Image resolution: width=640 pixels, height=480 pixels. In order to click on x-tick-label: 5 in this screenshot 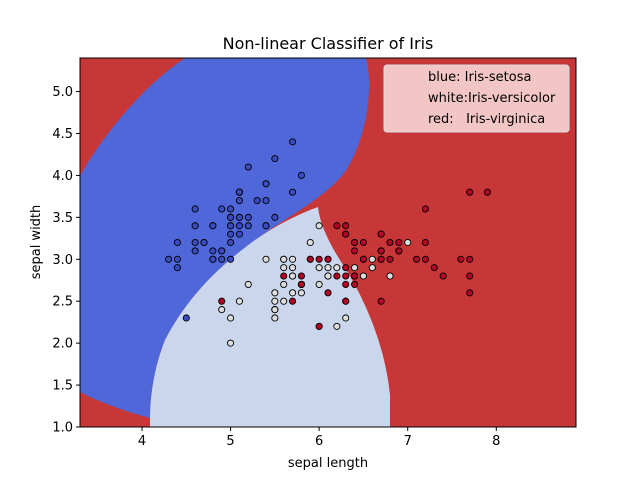, I will do `click(230, 441)`.